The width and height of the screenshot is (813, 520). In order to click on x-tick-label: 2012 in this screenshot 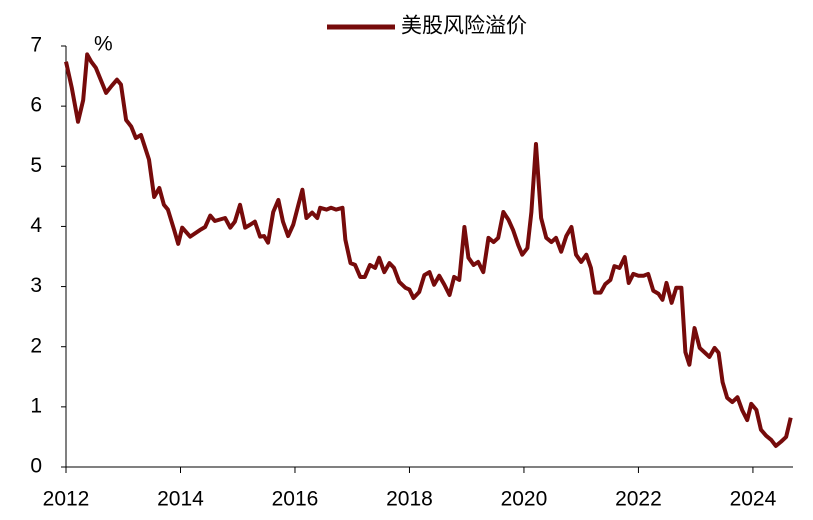, I will do `click(66, 499)`.